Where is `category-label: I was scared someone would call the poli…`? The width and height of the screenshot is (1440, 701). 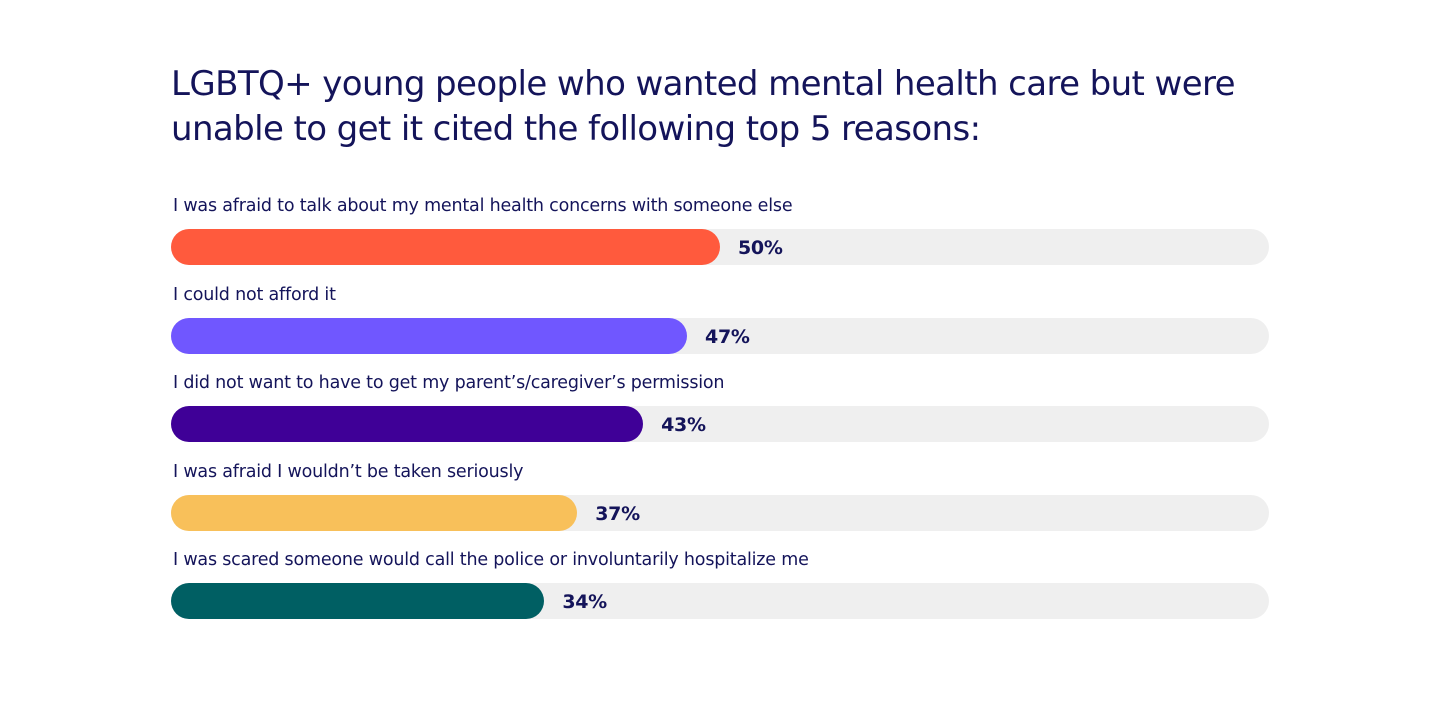 category-label: I was scared someone would call the poli… is located at coordinates (491, 560).